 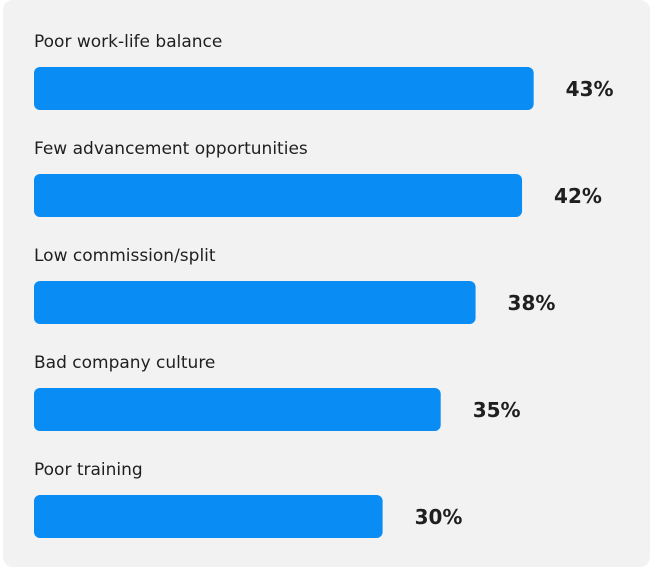 What do you see at coordinates (532, 303) in the screenshot?
I see `value-label: 38%` at bounding box center [532, 303].